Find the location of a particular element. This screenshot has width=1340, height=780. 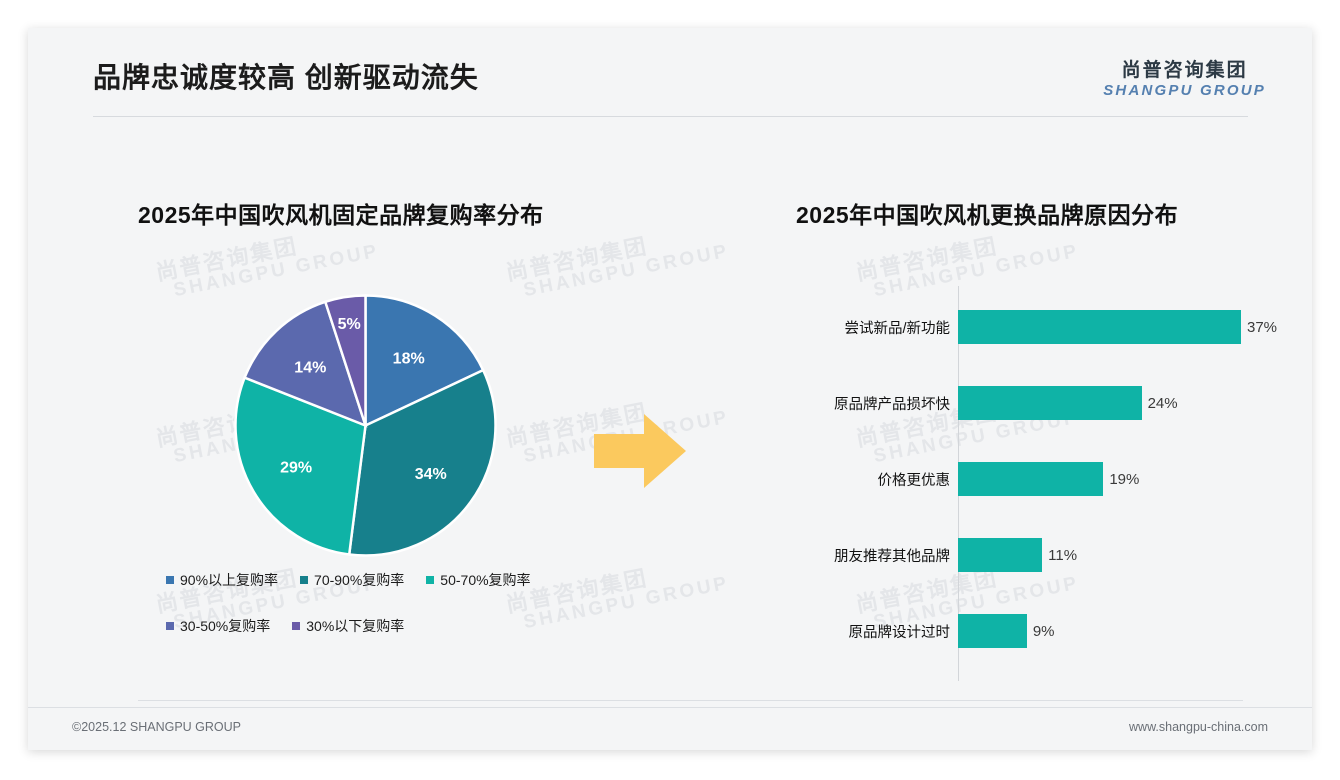

pie-label-group: 18% 34% 29% 14% 5% is located at coordinates (363, 399).